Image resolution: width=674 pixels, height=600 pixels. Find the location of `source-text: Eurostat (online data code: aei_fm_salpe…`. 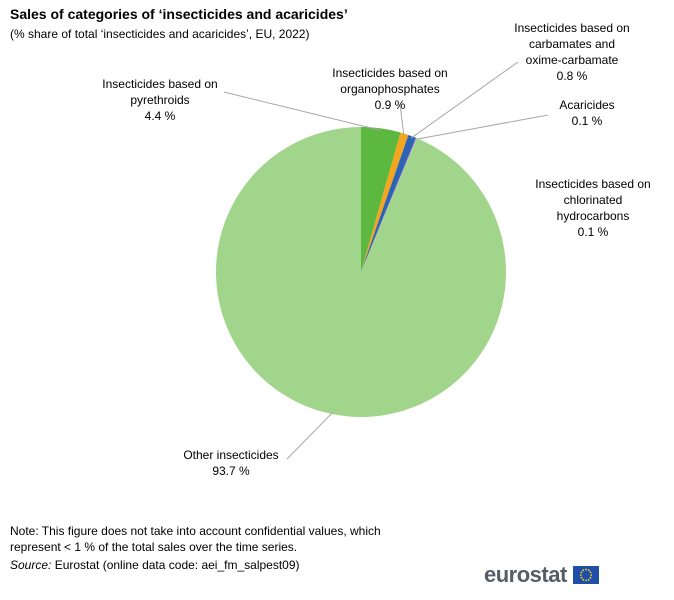

source-text: Eurostat (online data code: aei_fm_salpe… is located at coordinates (175, 565).